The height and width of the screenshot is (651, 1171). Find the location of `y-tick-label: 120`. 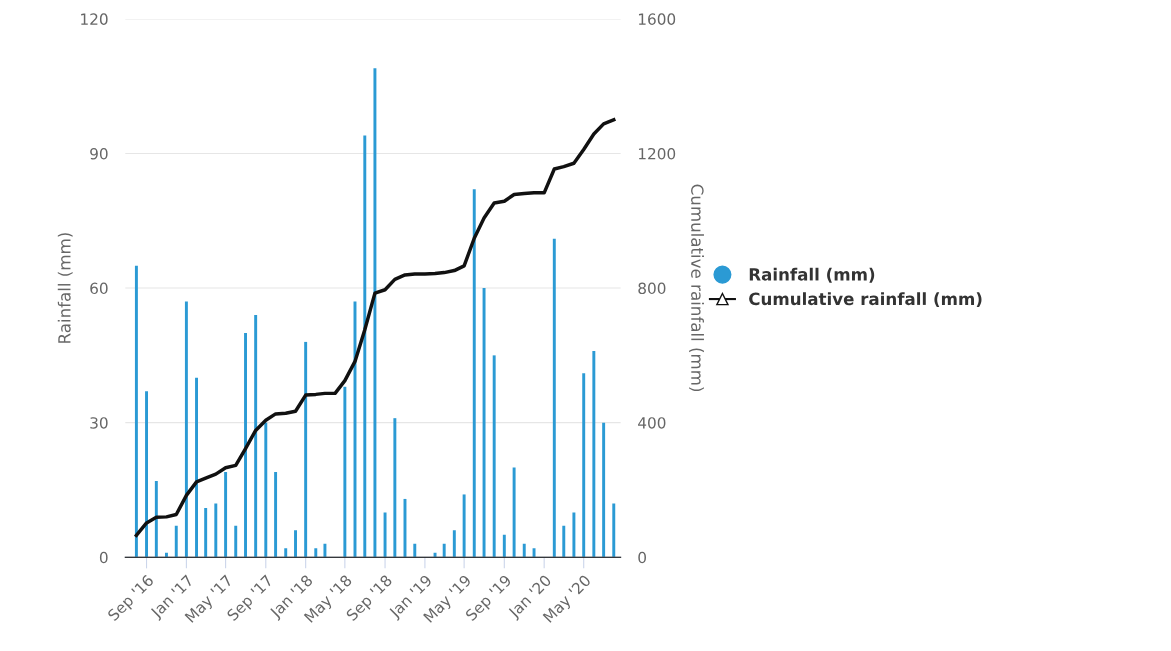

y-tick-label: 120 is located at coordinates (94, 19).